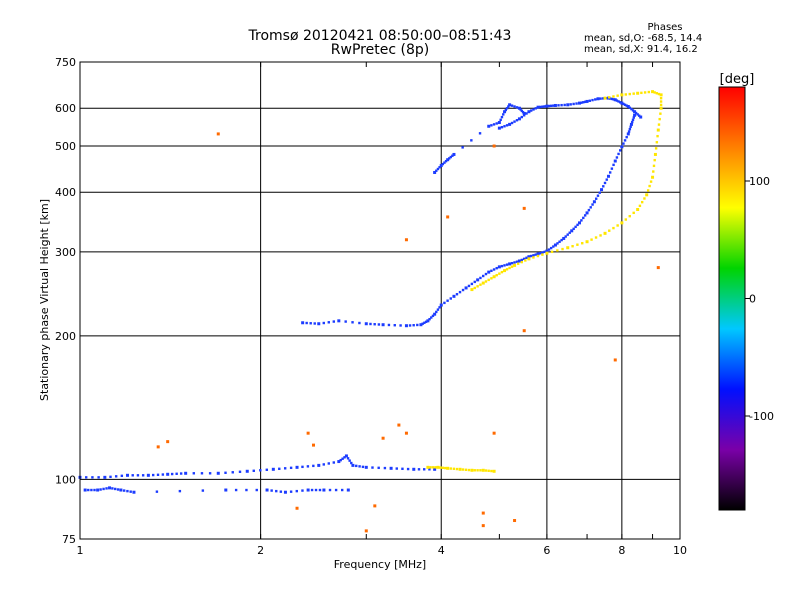 The width and height of the screenshot is (800, 600). I want to click on y-tick-label: 75, so click(69, 539).